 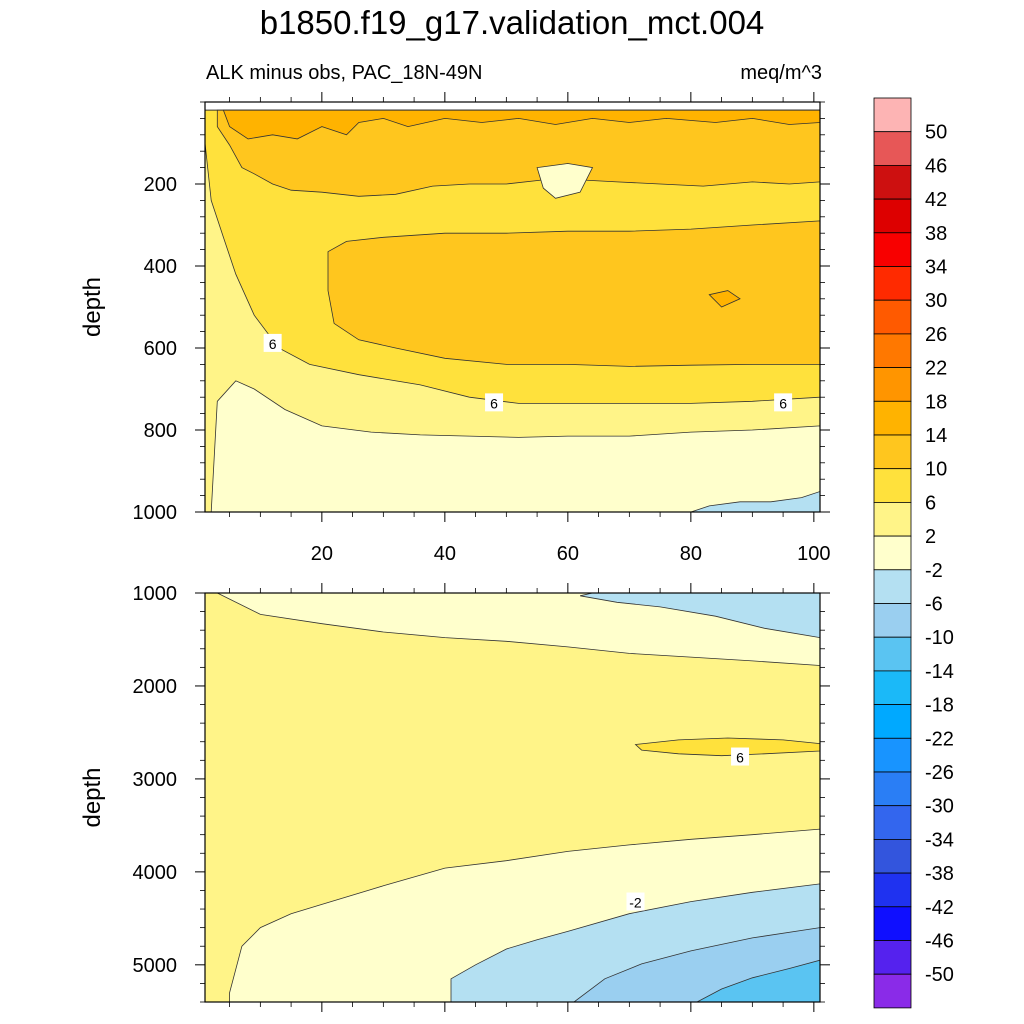 I want to click on colorbar-label: -42, so click(x=939, y=908).